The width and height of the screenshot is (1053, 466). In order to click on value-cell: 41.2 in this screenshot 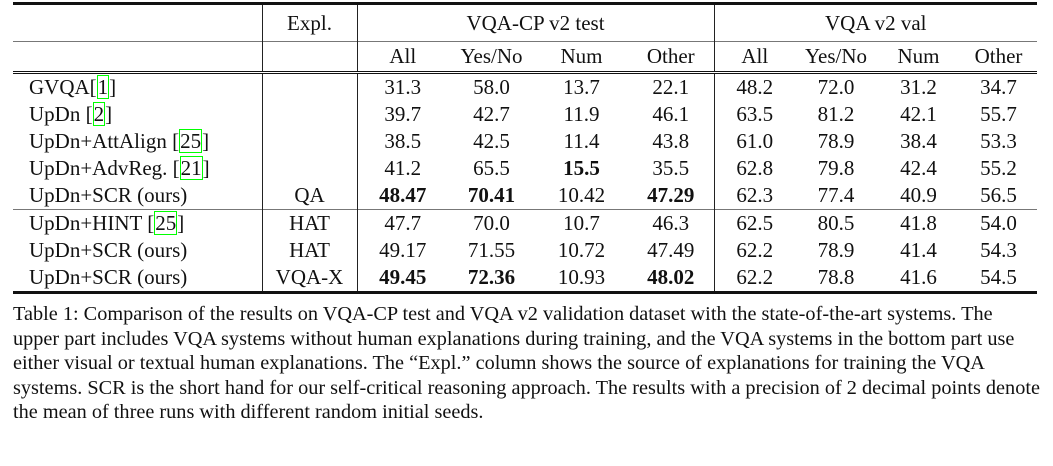, I will do `click(403, 168)`.